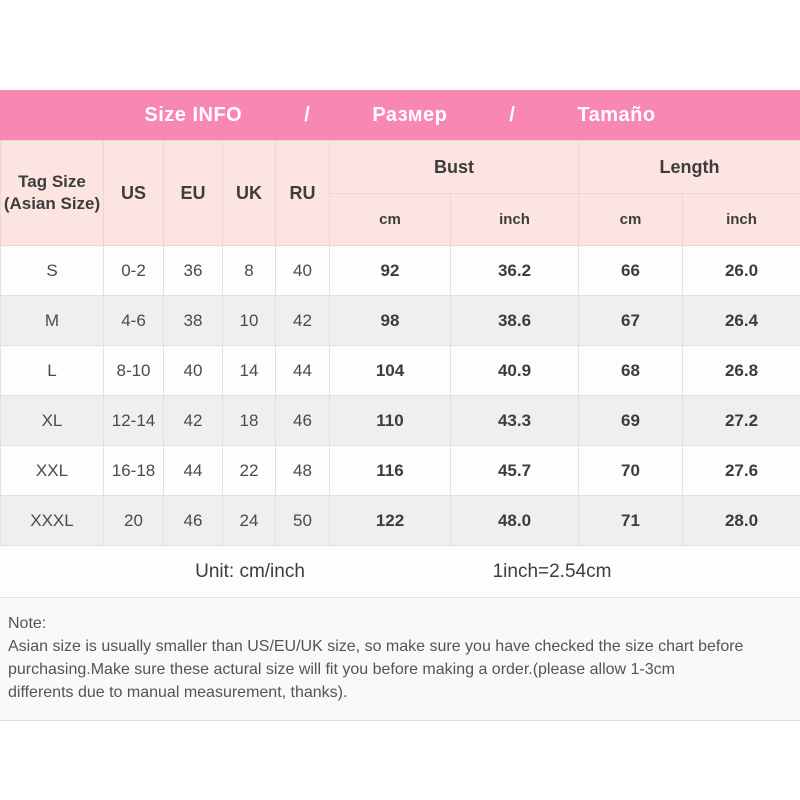  Describe the element at coordinates (514, 270) in the screenshot. I see `table-cell: 36.2` at that location.